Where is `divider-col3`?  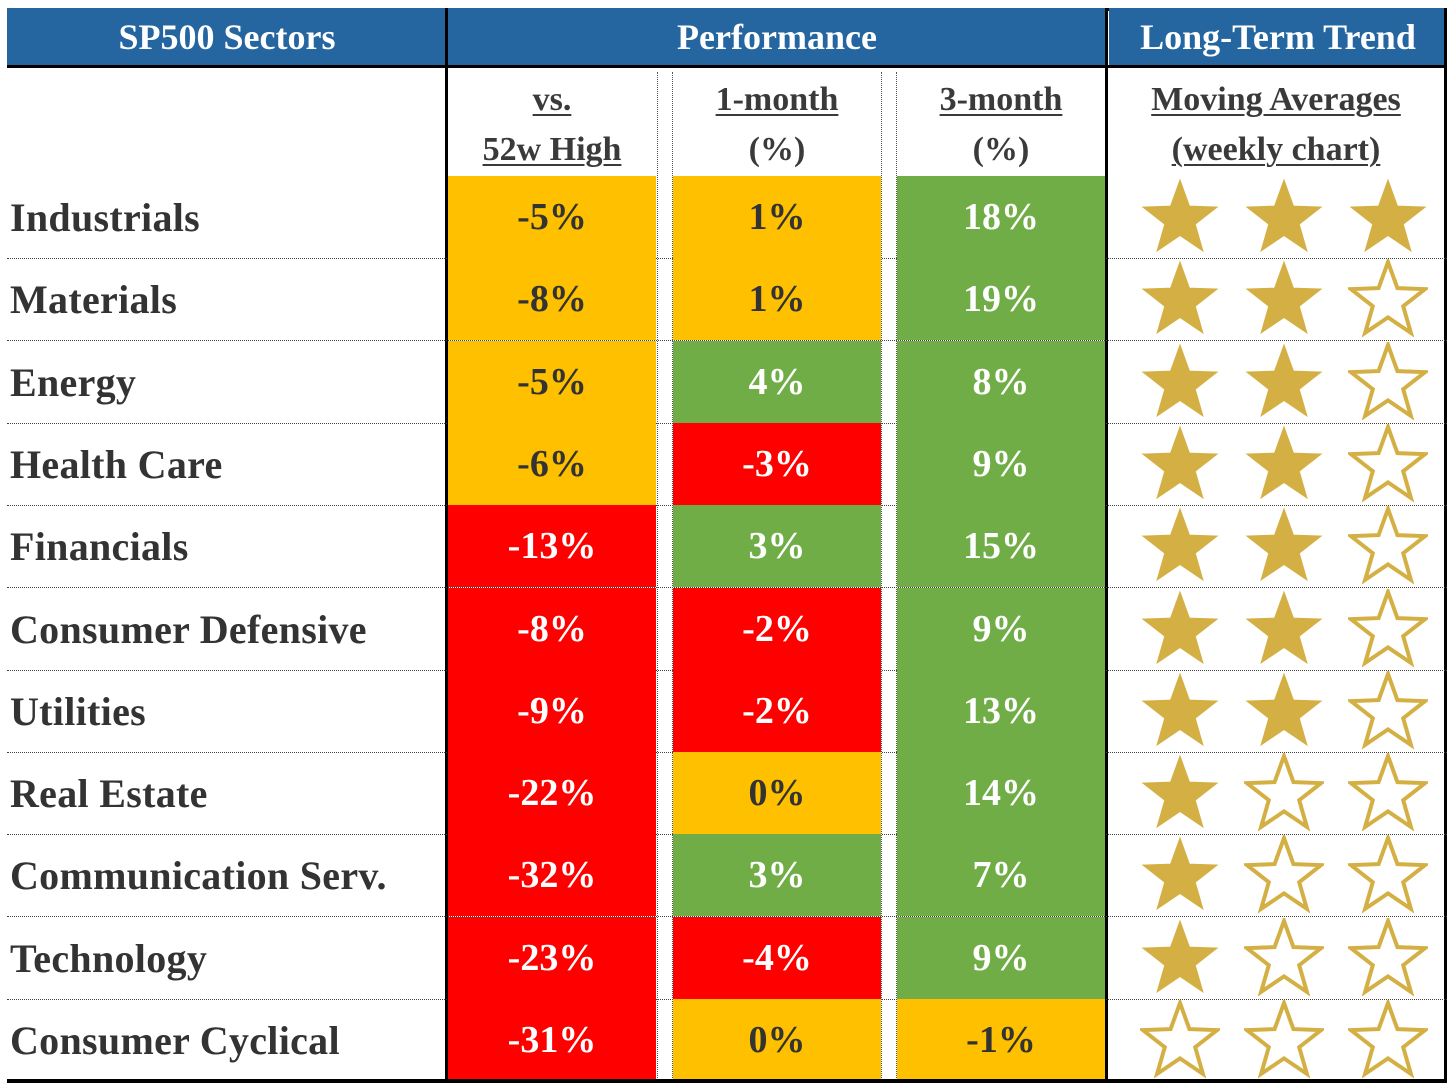
divider-col3 is located at coordinates (896, 575).